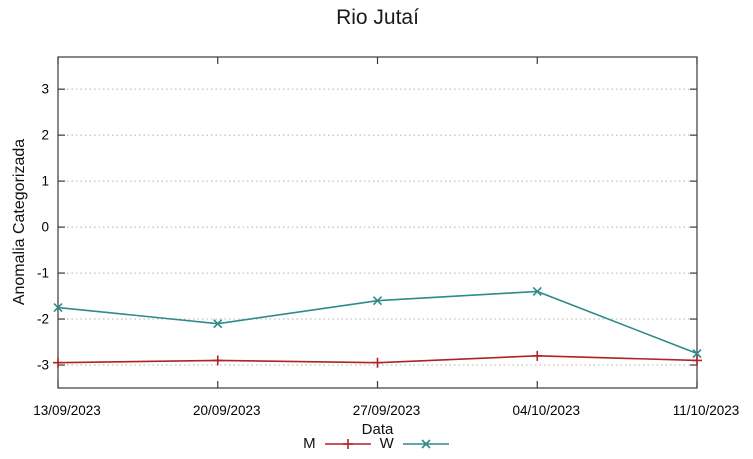 Image resolution: width=753 pixels, height=459 pixels. Describe the element at coordinates (45, 135) in the screenshot. I see `y-tick-label: 2` at that location.